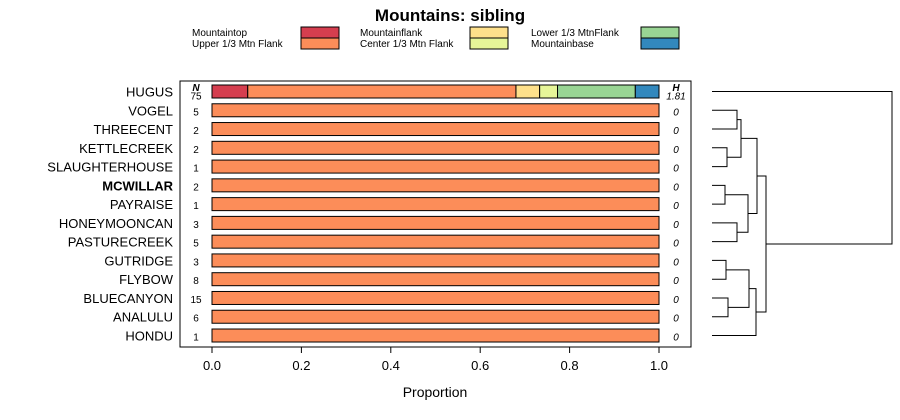 The height and width of the screenshot is (420, 900). Describe the element at coordinates (219, 33) in the screenshot. I see `legend-label-mountaintop: Mountaintop` at that location.